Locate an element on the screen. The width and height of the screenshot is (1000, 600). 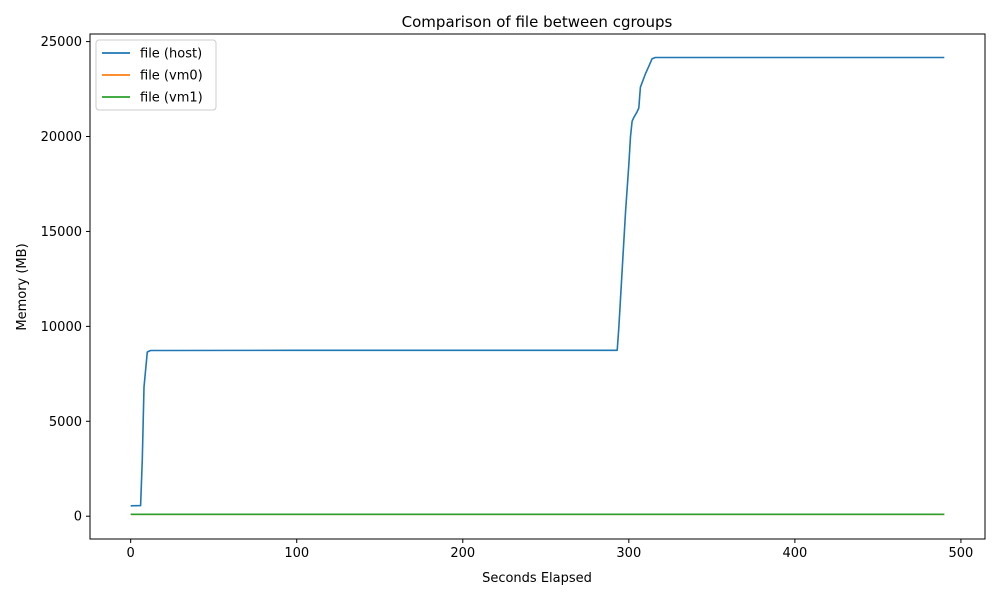
y-axis-title: Memory (MB) is located at coordinates (22, 286).